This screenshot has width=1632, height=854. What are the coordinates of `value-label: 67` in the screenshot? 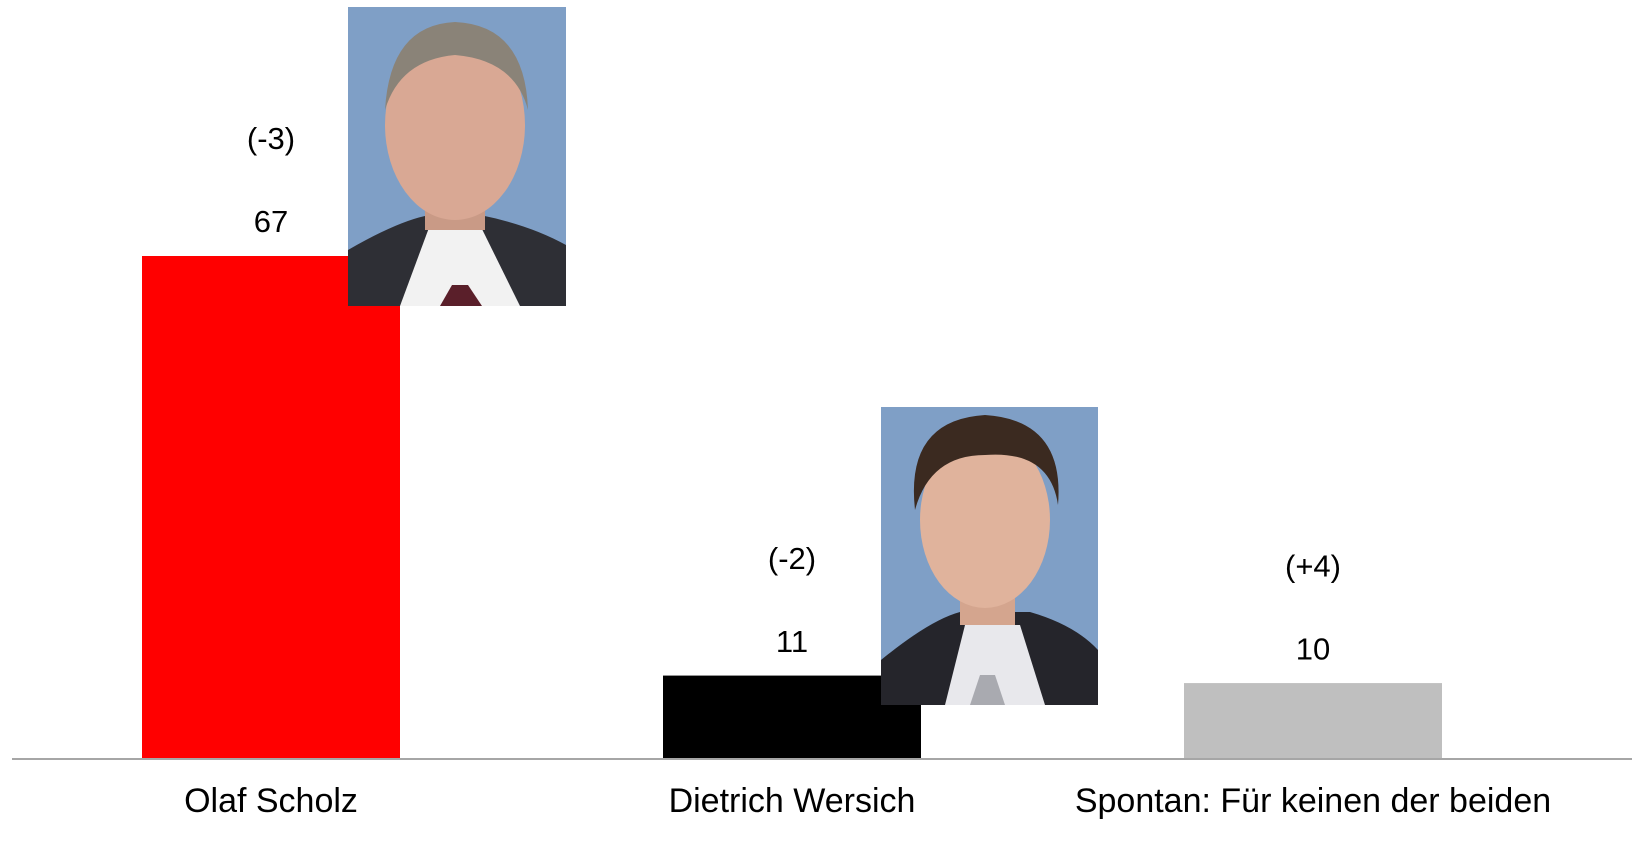 It's located at (271, 221).